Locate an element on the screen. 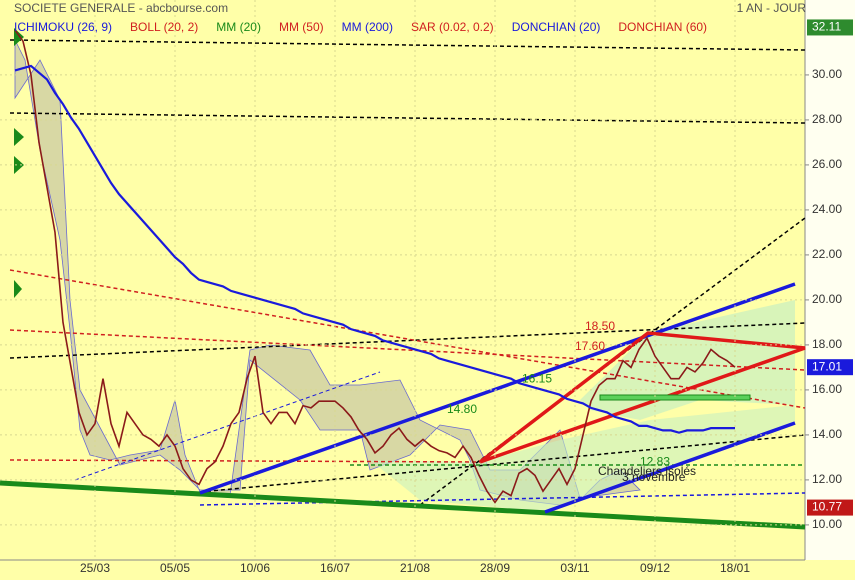 Image resolution: width=855 pixels, height=580 pixels. indicator-label: BOLL (20, 2) is located at coordinates (164, 27).